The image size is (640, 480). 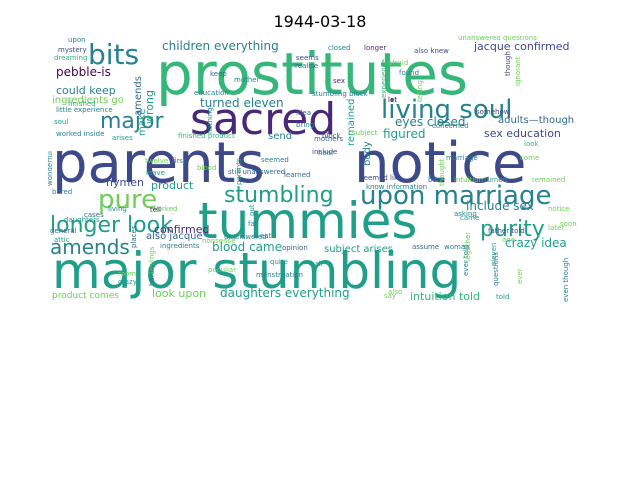 What do you see at coordinates (220, 46) in the screenshot?
I see `word-15: children everything` at bounding box center [220, 46].